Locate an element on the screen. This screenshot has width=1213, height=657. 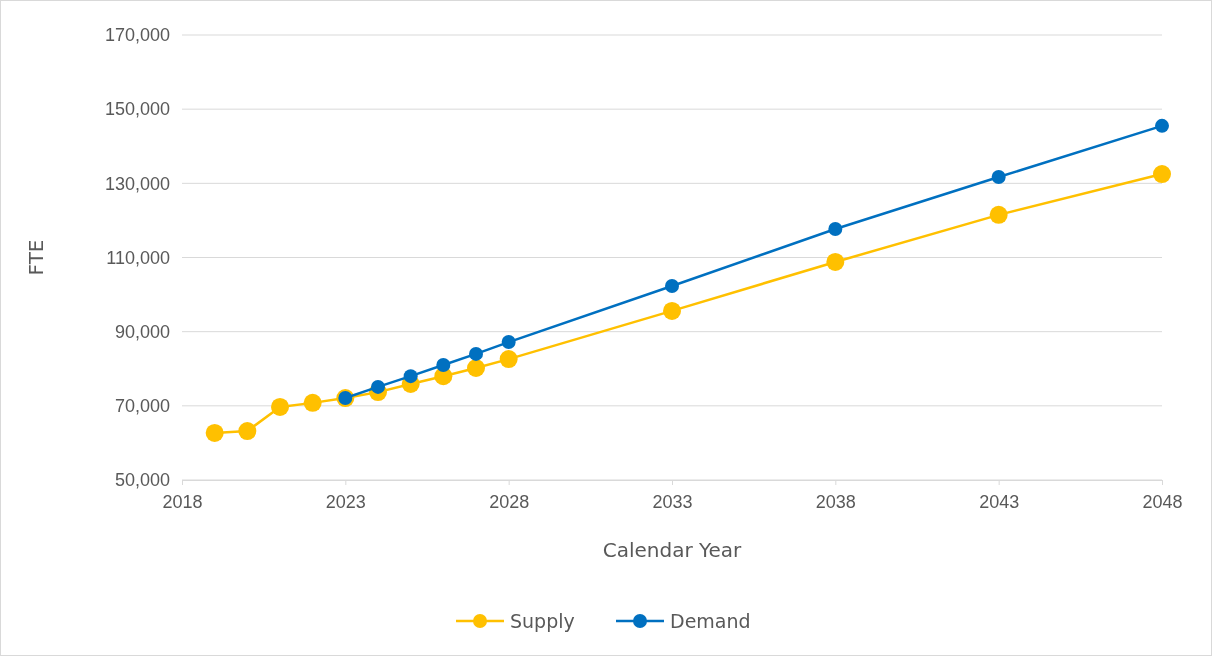
x-tick-label: 2048 is located at coordinates (1162, 501).